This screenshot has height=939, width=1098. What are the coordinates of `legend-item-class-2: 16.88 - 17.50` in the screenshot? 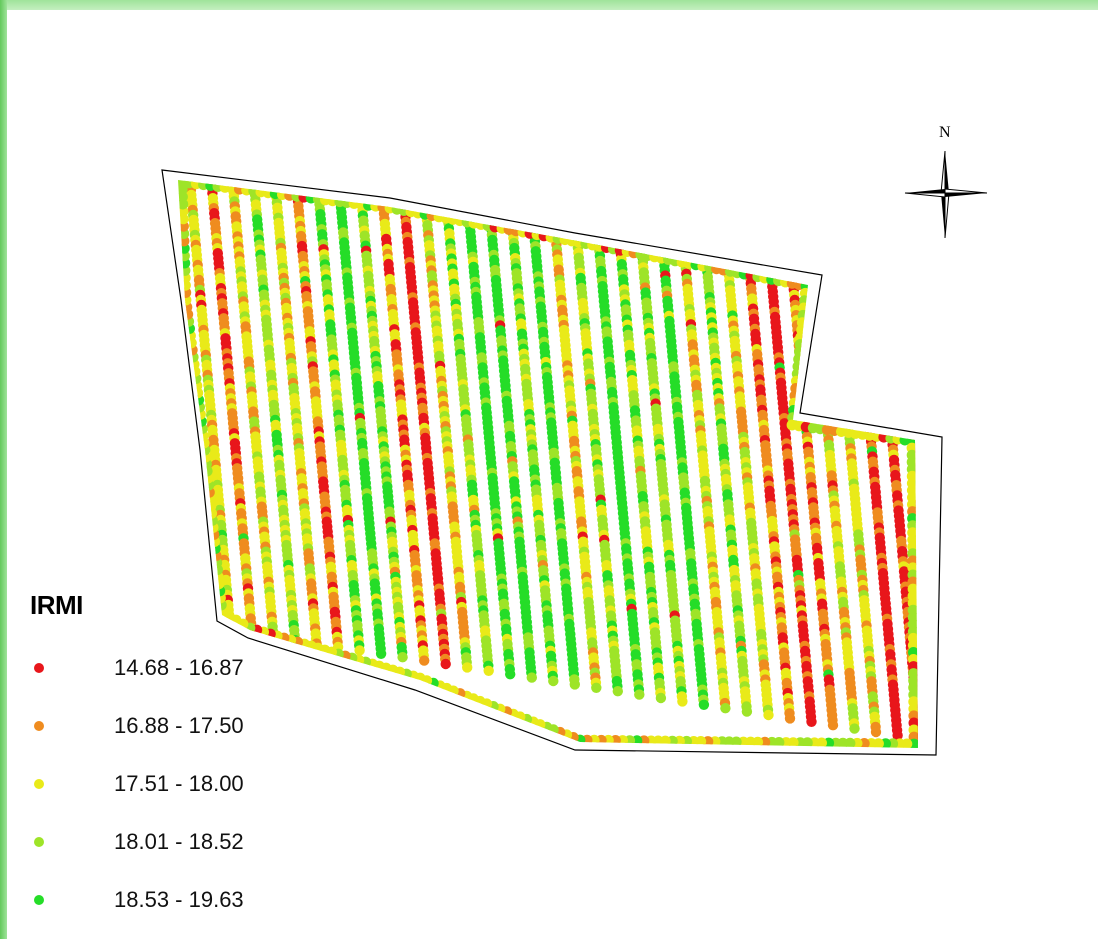 It's located at (137, 726).